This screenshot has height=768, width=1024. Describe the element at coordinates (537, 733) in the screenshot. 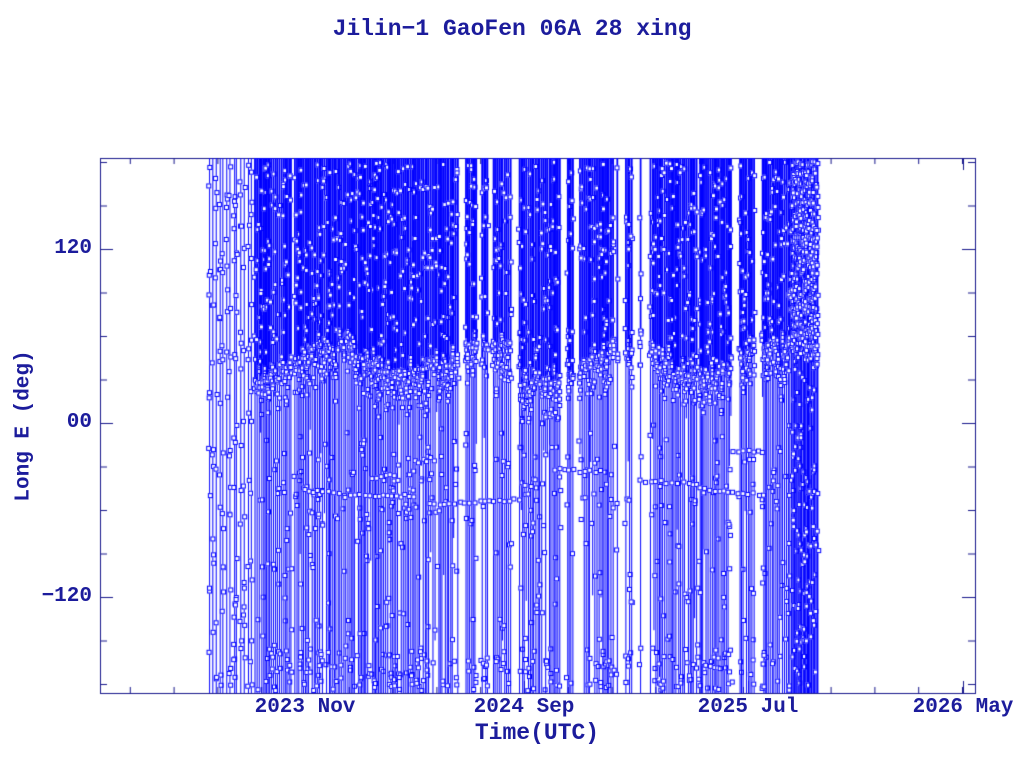

I see `x-axis-label: Time(UTC)` at that location.